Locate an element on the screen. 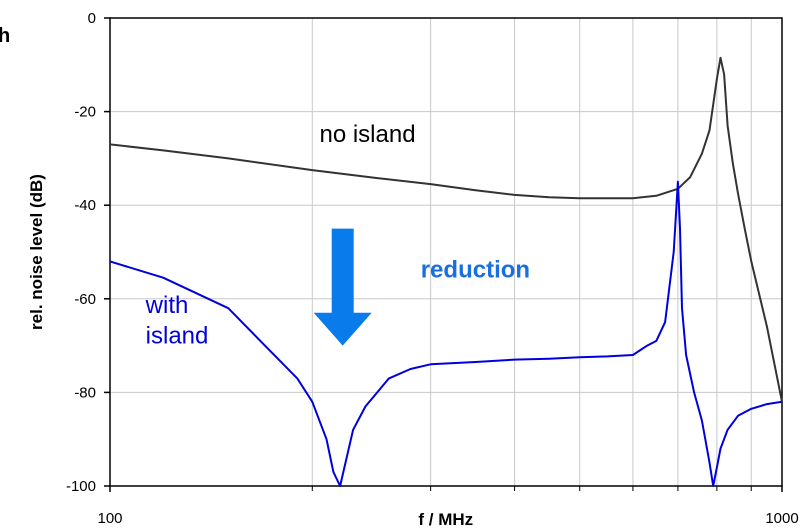 The height and width of the screenshot is (531, 805). y-tick-label: -80 is located at coordinates (85, 392).